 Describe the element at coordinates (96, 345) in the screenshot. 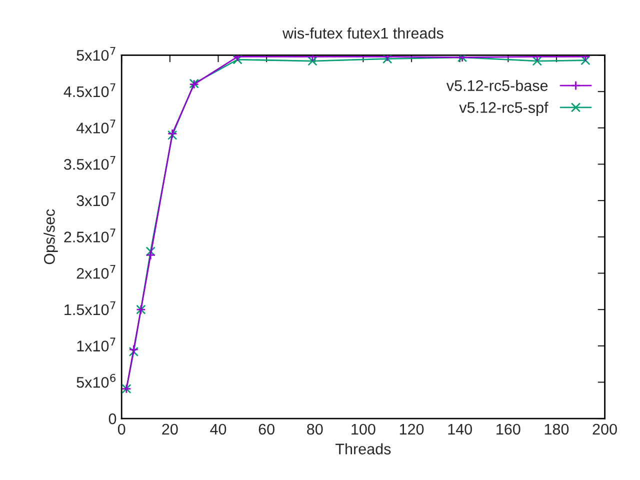

I see `y-tick-label: 1x10$^{7}$` at that location.